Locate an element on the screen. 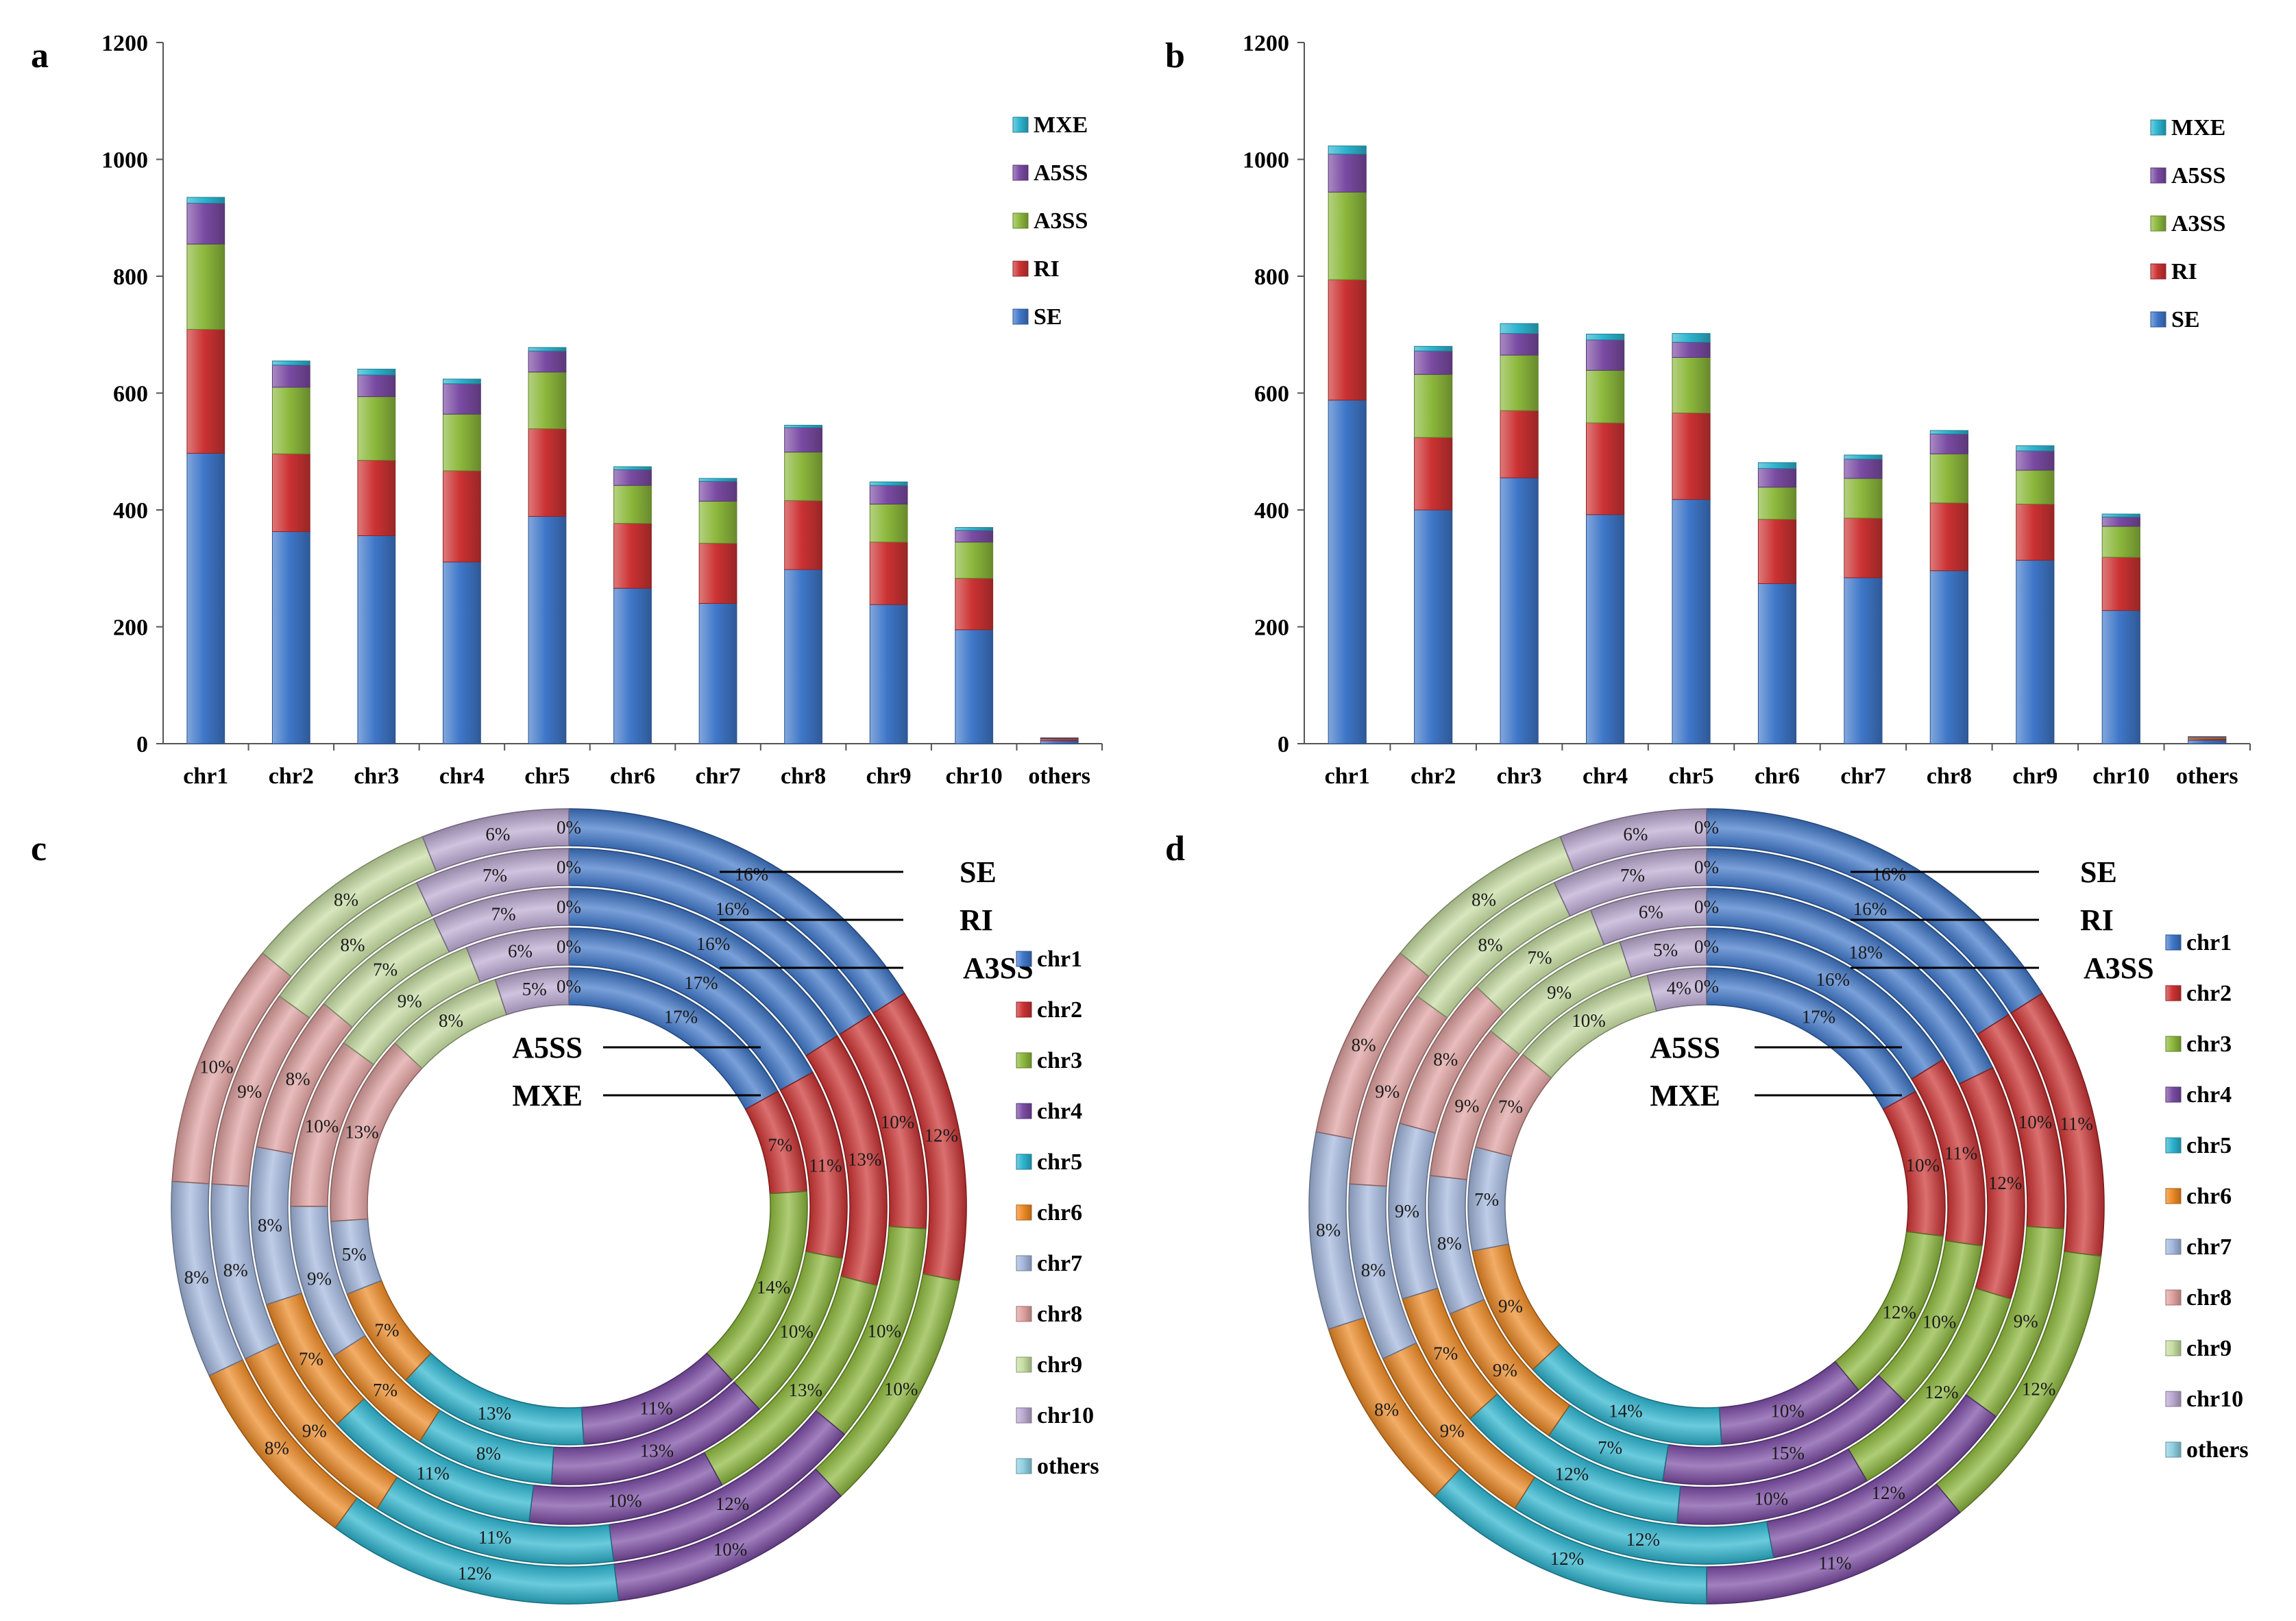 This screenshot has height=1621, width=2296. pct-label-MXE-chr8: 13% is located at coordinates (362, 1131).